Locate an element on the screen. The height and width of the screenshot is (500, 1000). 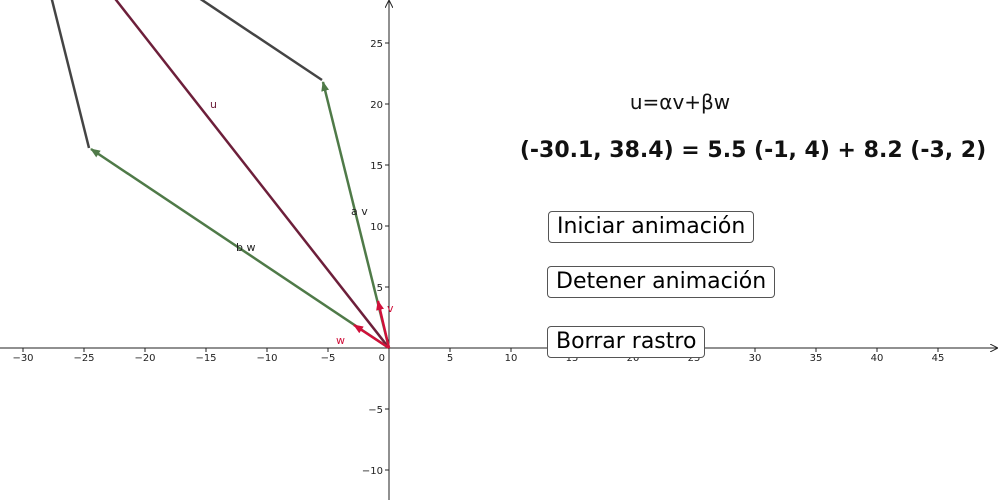
button: Detener animación is located at coordinates (661, 282).